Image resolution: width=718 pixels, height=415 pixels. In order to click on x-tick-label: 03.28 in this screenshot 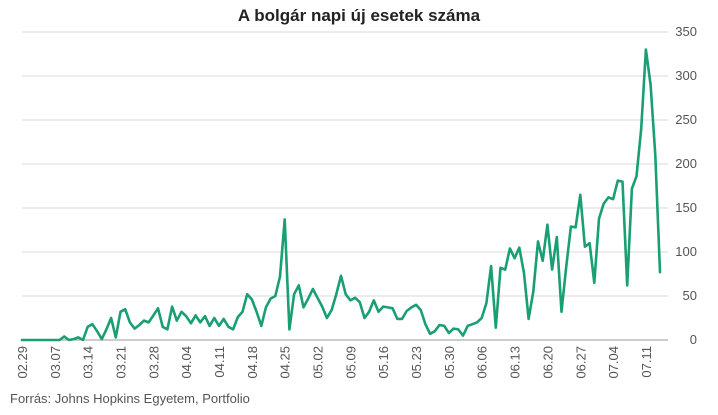, I will do `click(153, 362)`.